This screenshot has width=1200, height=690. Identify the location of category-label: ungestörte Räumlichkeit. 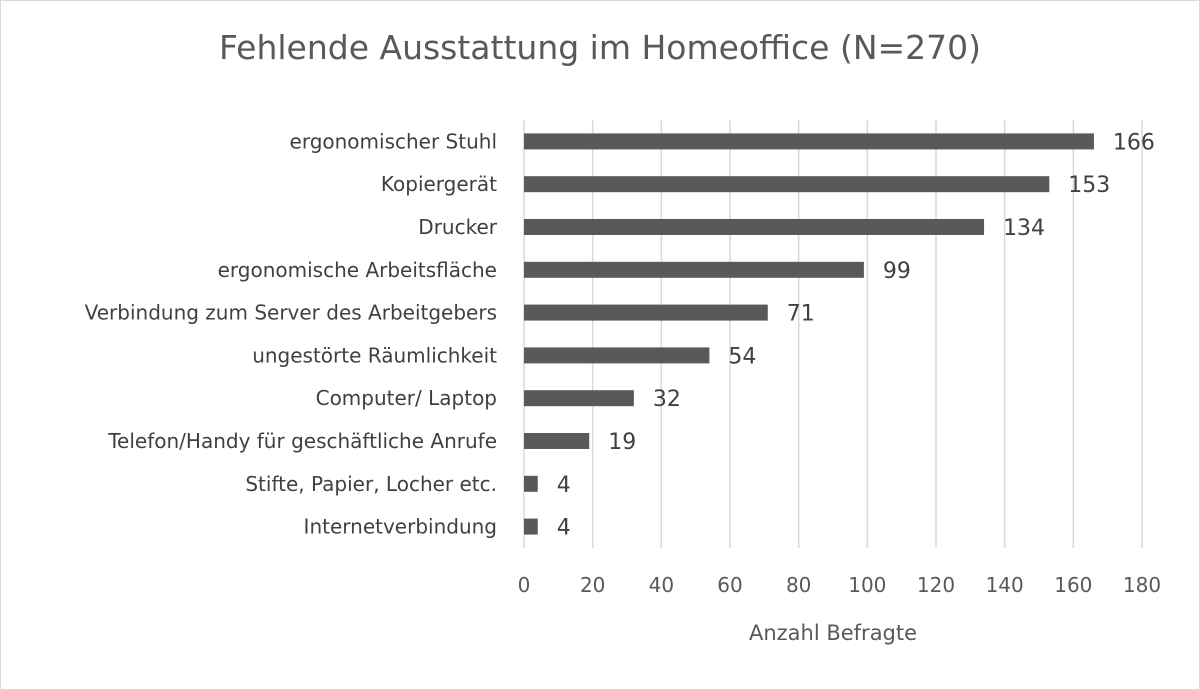
(374, 355).